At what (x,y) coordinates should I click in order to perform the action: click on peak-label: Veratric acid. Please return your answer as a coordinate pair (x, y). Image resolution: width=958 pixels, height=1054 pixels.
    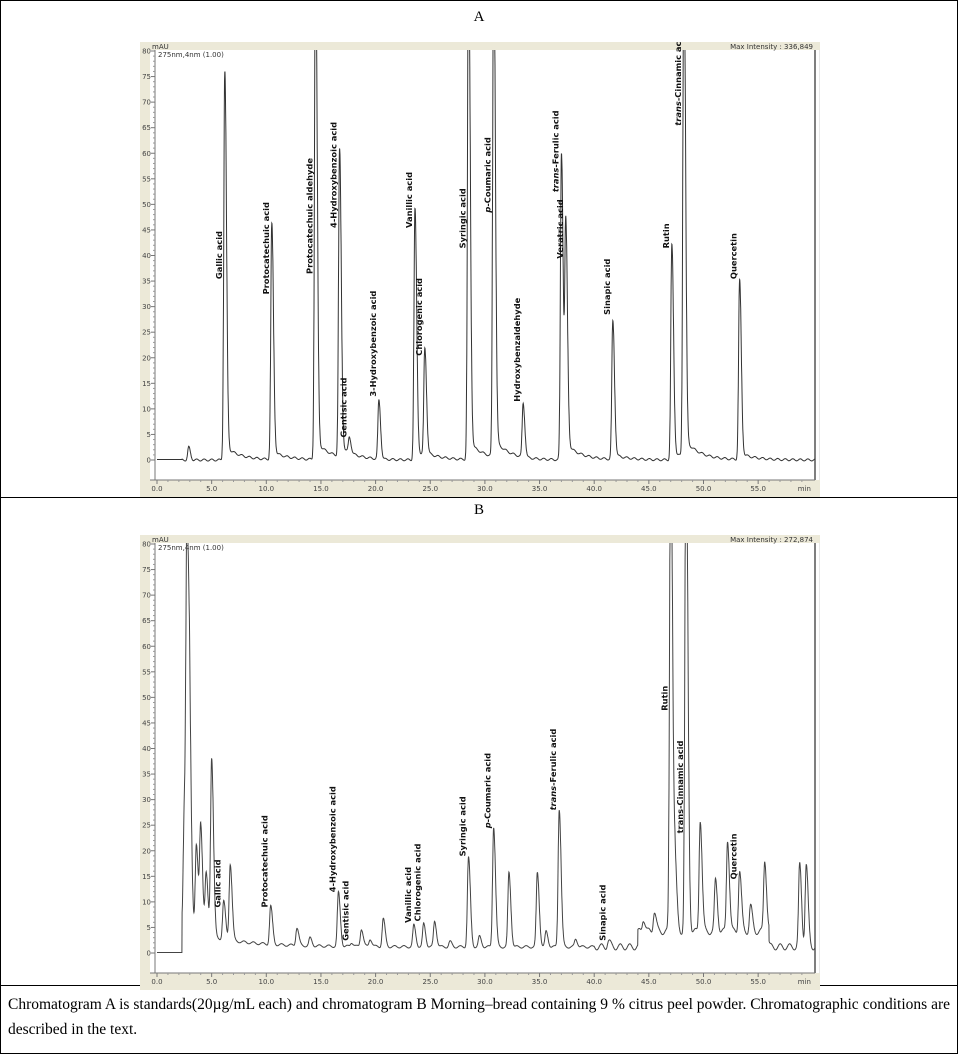
    Looking at the image, I should click on (560, 228).